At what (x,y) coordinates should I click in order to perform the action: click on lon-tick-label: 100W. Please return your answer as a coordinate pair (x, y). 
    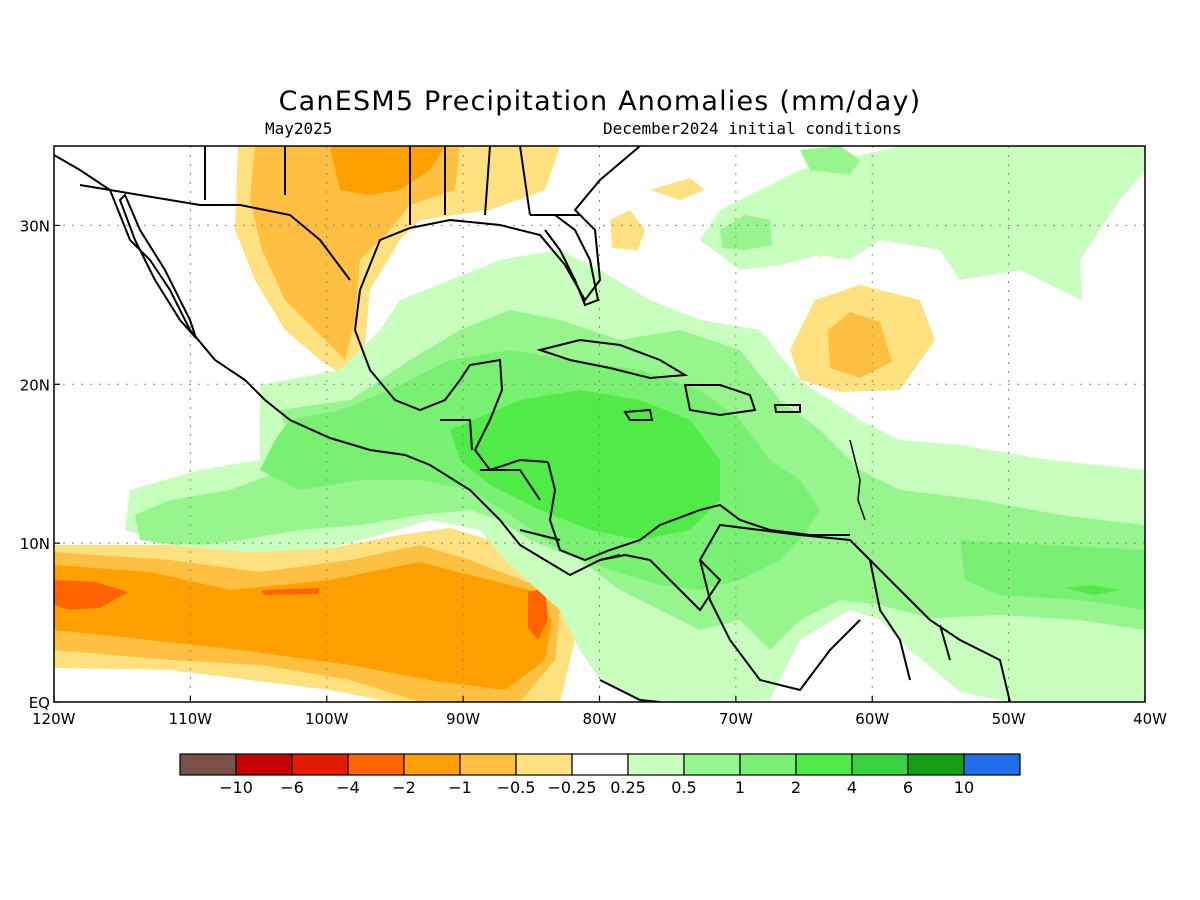
    Looking at the image, I should click on (327, 719).